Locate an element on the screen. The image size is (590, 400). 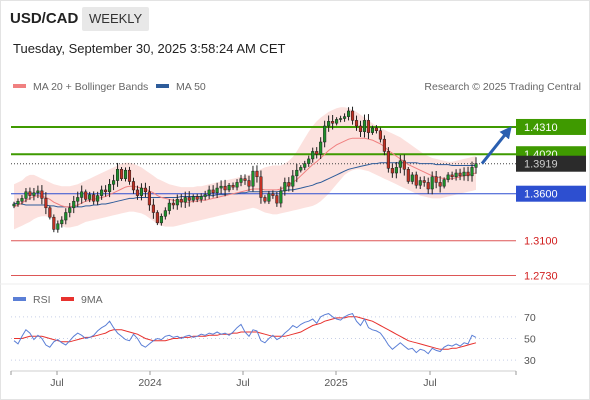
ma20-legend-swatch is located at coordinates (19, 86).